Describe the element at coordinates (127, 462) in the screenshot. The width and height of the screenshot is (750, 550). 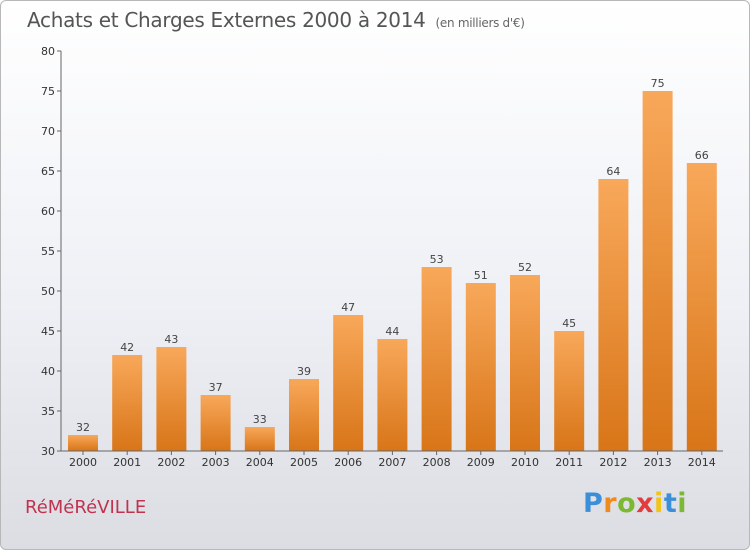
I see `x-tick-label: 2001` at that location.